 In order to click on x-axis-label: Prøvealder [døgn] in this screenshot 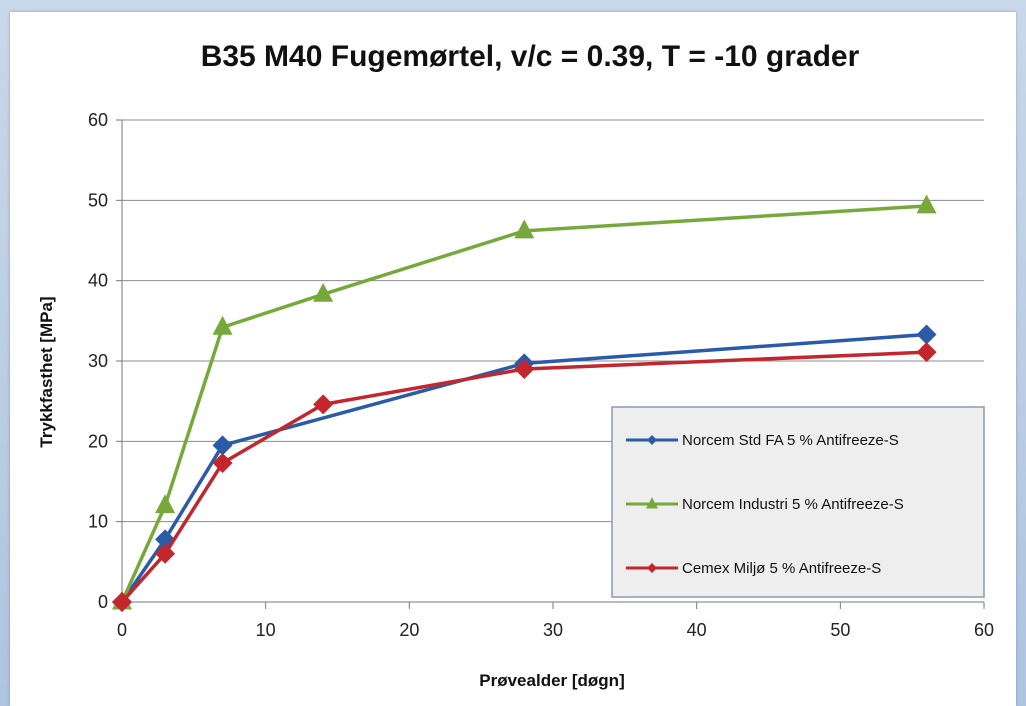, I will do `click(551, 680)`.